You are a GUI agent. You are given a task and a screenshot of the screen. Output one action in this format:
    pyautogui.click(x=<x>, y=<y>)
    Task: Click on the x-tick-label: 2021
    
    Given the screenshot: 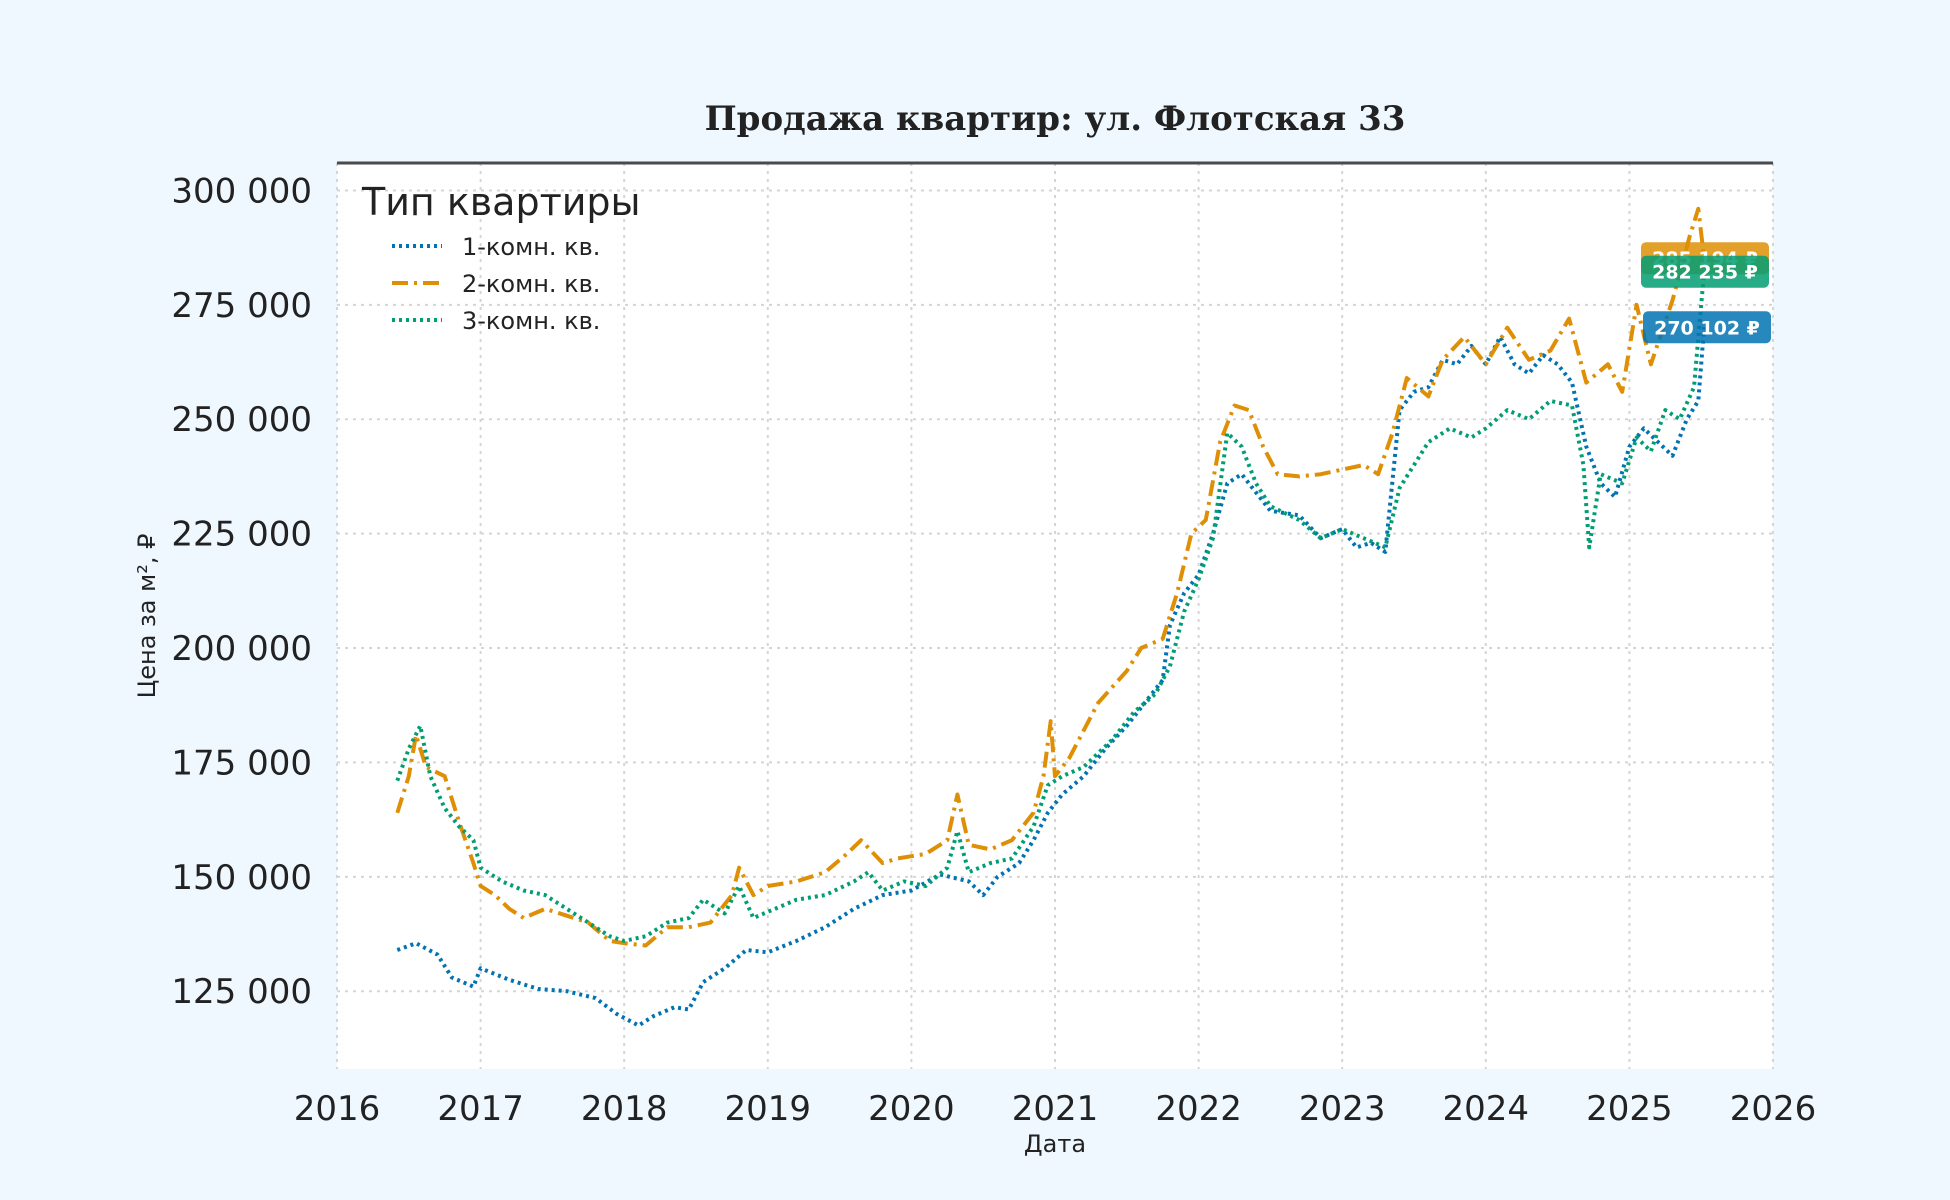 What is the action you would take?
    pyautogui.click(x=1055, y=1109)
    